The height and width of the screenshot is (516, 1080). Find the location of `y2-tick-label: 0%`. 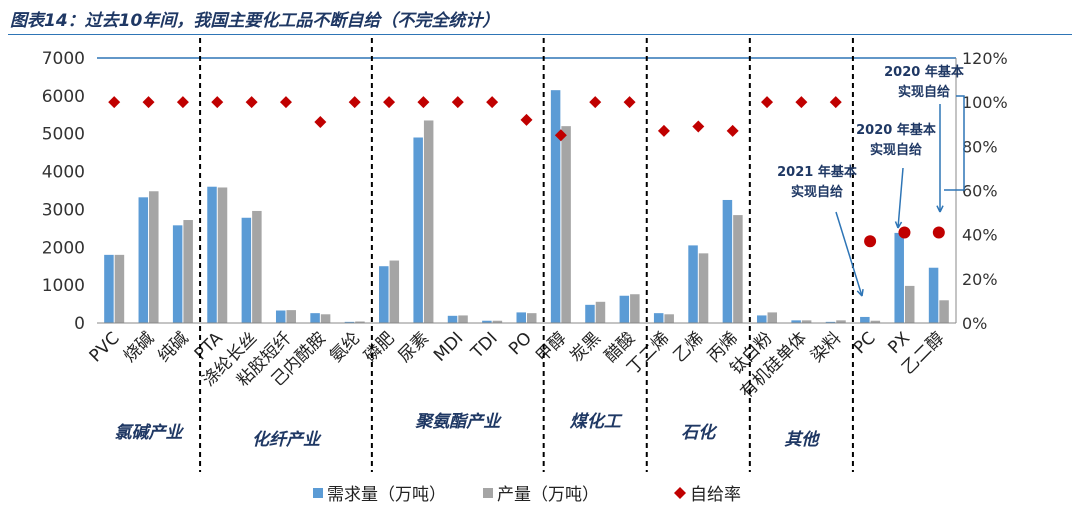

y2-tick-label: 0% is located at coordinates (974, 323).